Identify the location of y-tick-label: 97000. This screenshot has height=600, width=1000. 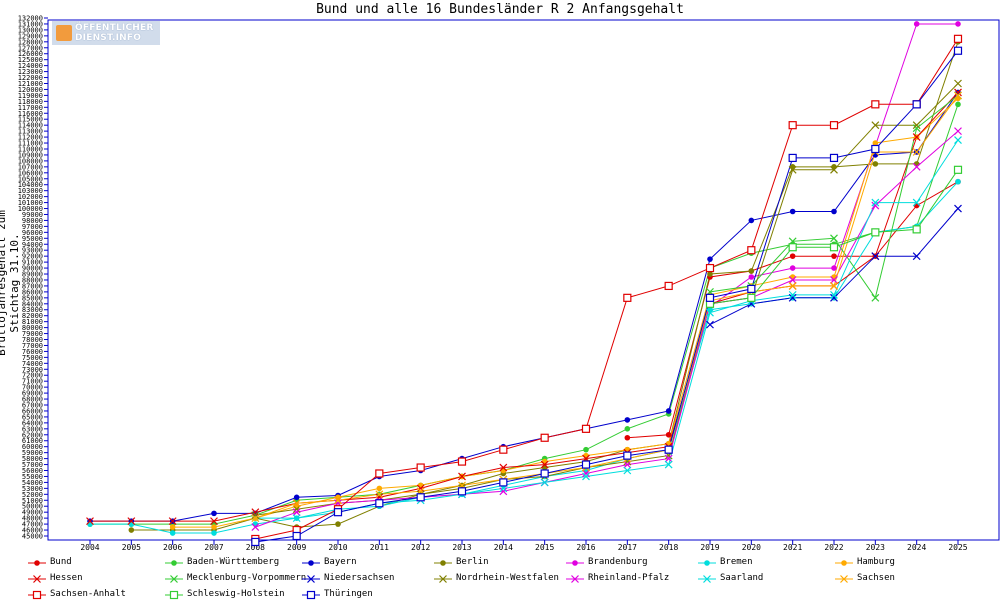
(32, 227).